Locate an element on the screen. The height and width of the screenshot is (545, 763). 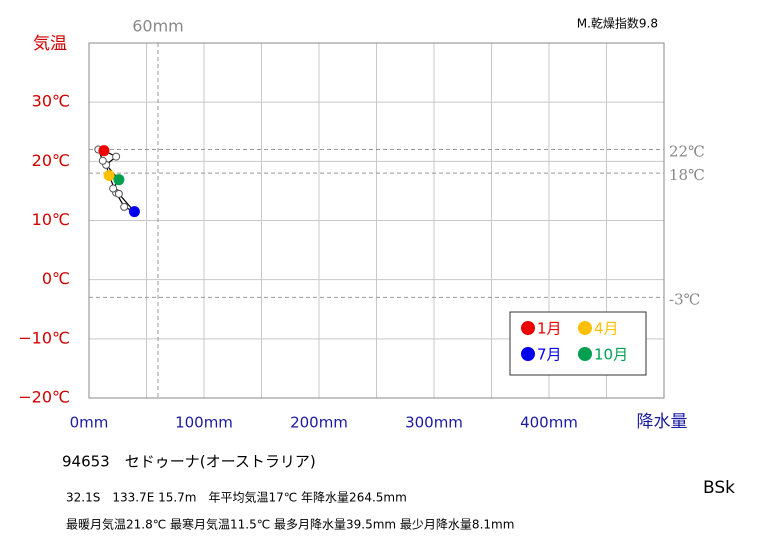
x-title: 降水量 is located at coordinates (662, 422).